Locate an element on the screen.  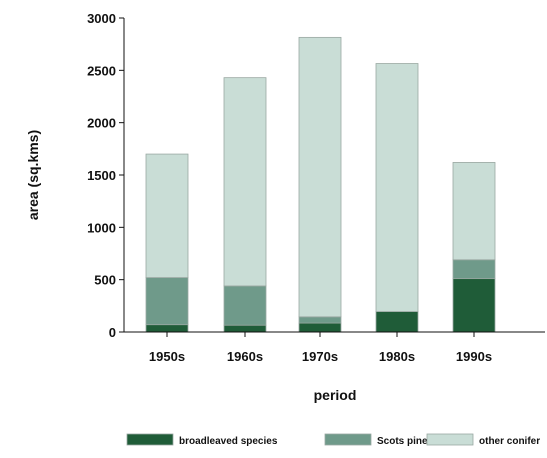
bar-segment-broadleaved-species-1950s is located at coordinates (167, 328).